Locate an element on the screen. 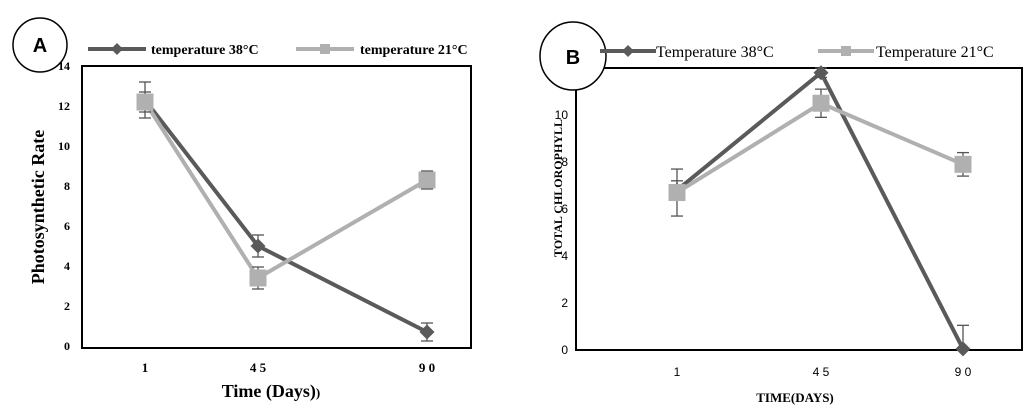 The height and width of the screenshot is (410, 1024). panel-b-x-tick-1: 4 5 is located at coordinates (821, 372).